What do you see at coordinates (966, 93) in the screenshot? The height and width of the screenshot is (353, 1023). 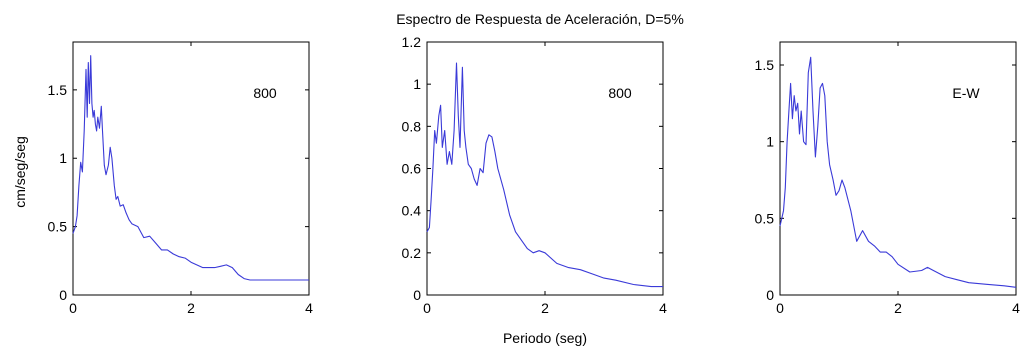 I see `panel-annotation: E-W` at bounding box center [966, 93].